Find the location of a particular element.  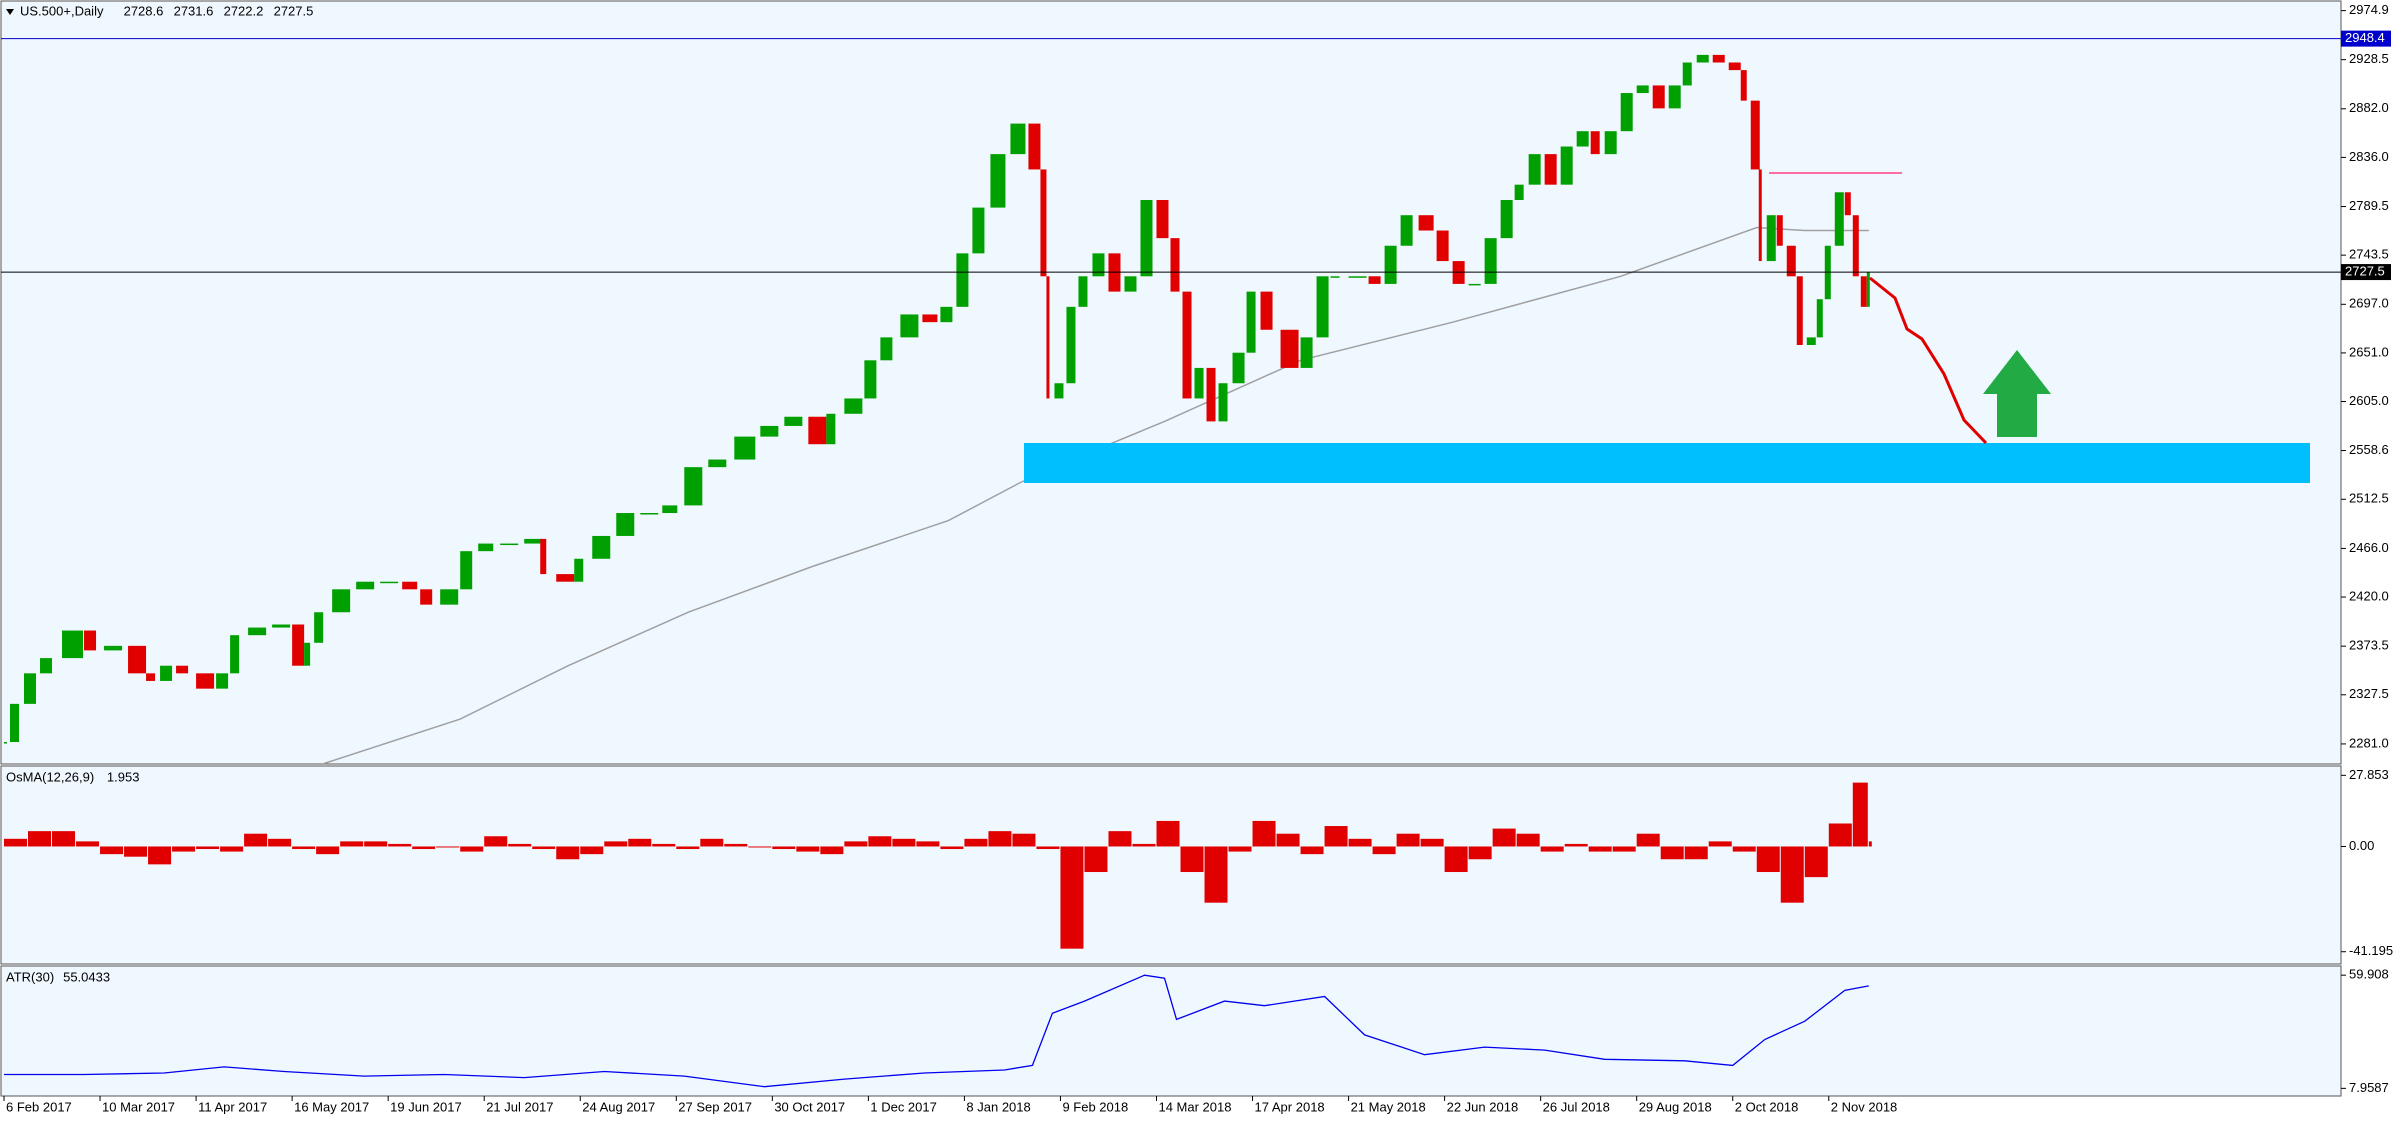

x-tick-label: 2 Oct 2018 is located at coordinates (1767, 1106).